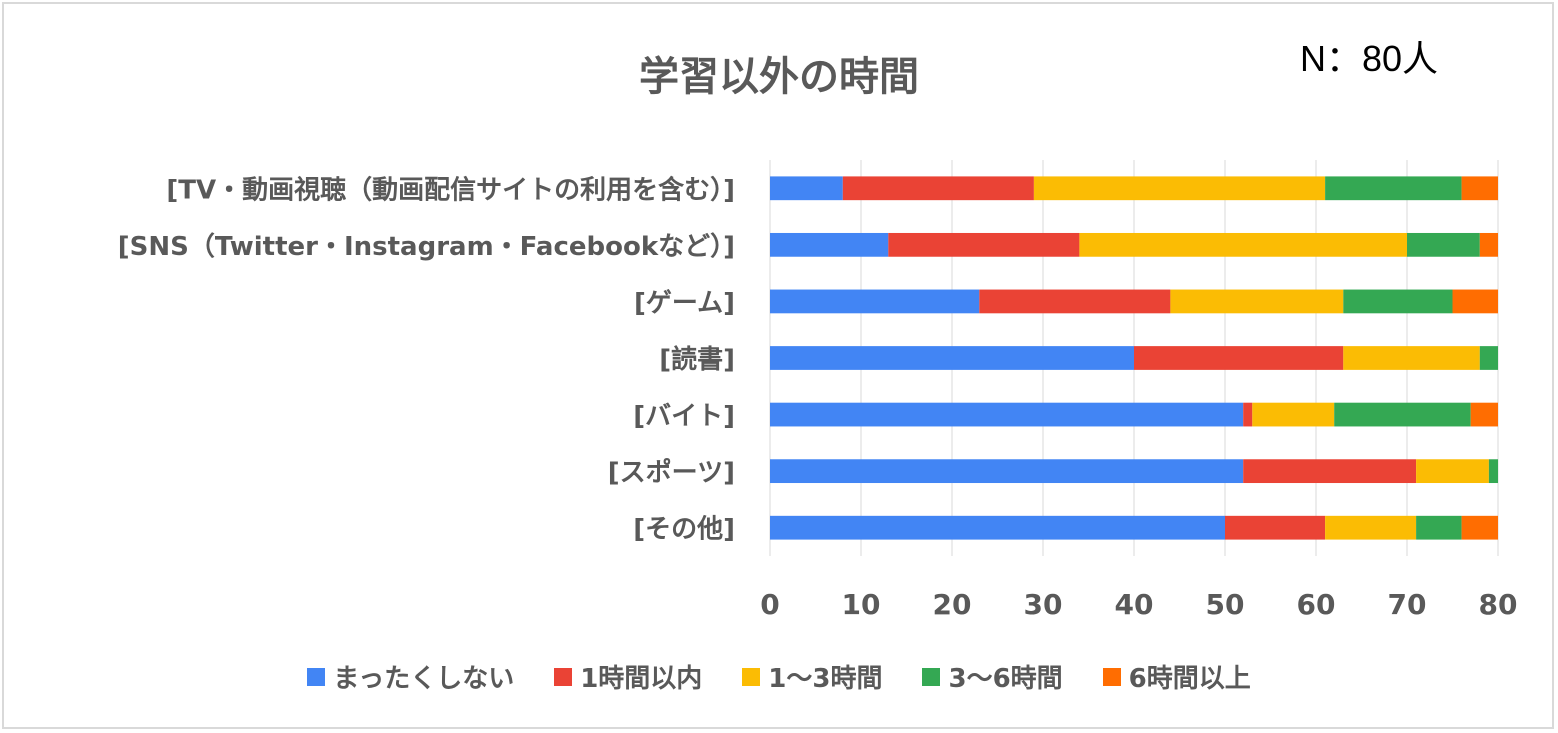  What do you see at coordinates (684, 417) in the screenshot?
I see `category-label: [バイト]` at bounding box center [684, 417].